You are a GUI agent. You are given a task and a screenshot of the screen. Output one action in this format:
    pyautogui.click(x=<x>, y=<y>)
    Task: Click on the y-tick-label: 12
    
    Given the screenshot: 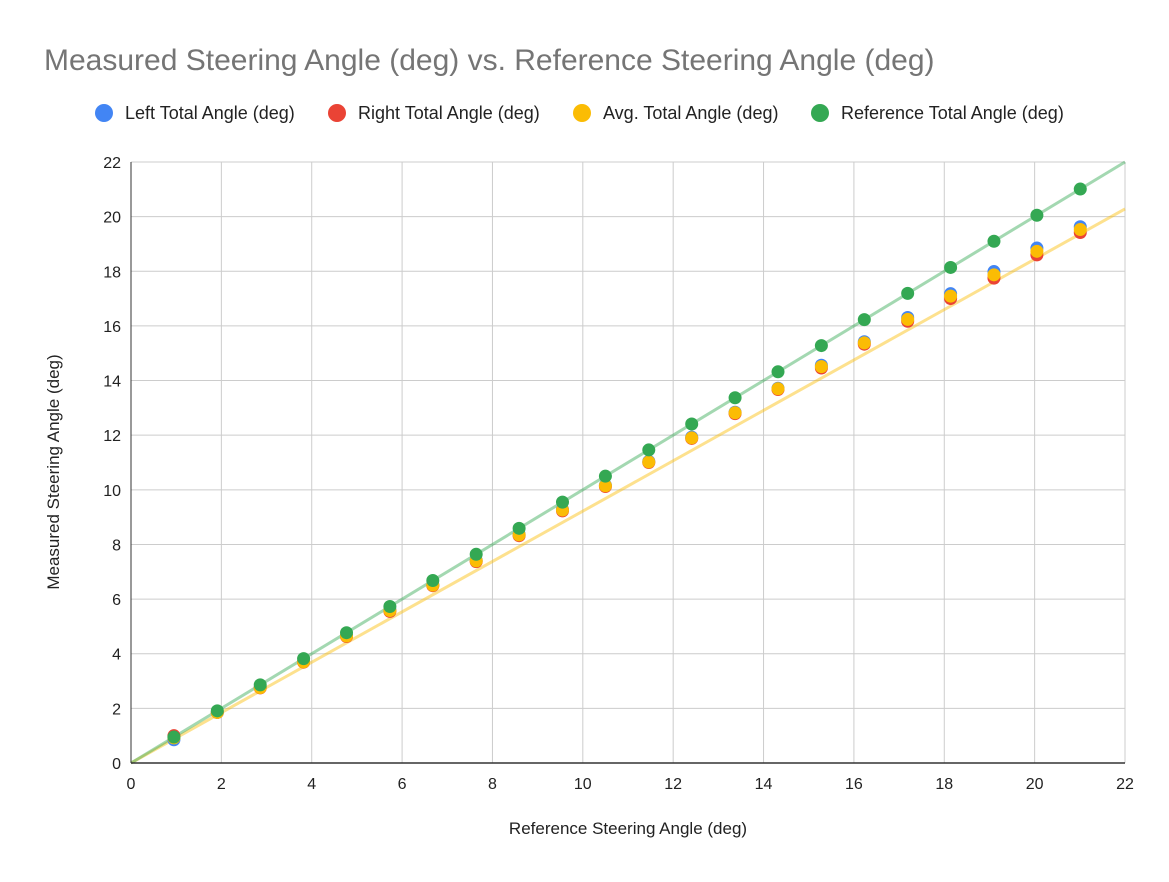 What is the action you would take?
    pyautogui.click(x=112, y=436)
    